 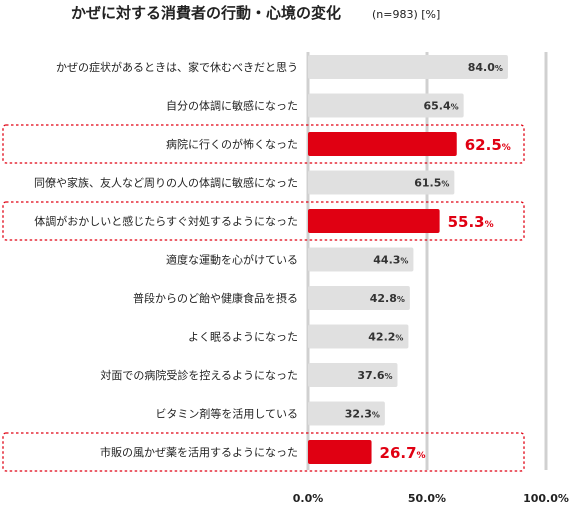 I want to click on bar-row: 自分の体調に敏感になった 65.4%, so click(x=315, y=105).